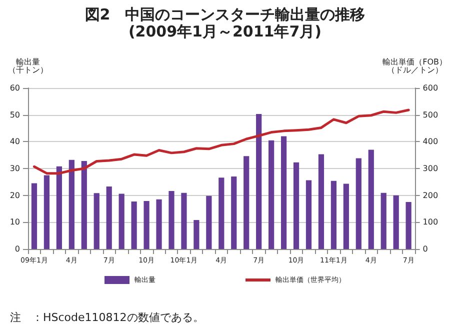 The height and width of the screenshot is (327, 450). What do you see at coordinates (414, 66) in the screenshot?
I see `y2-axis-title: 輸出単価（FOB）（ドル／トン）` at bounding box center [414, 66].